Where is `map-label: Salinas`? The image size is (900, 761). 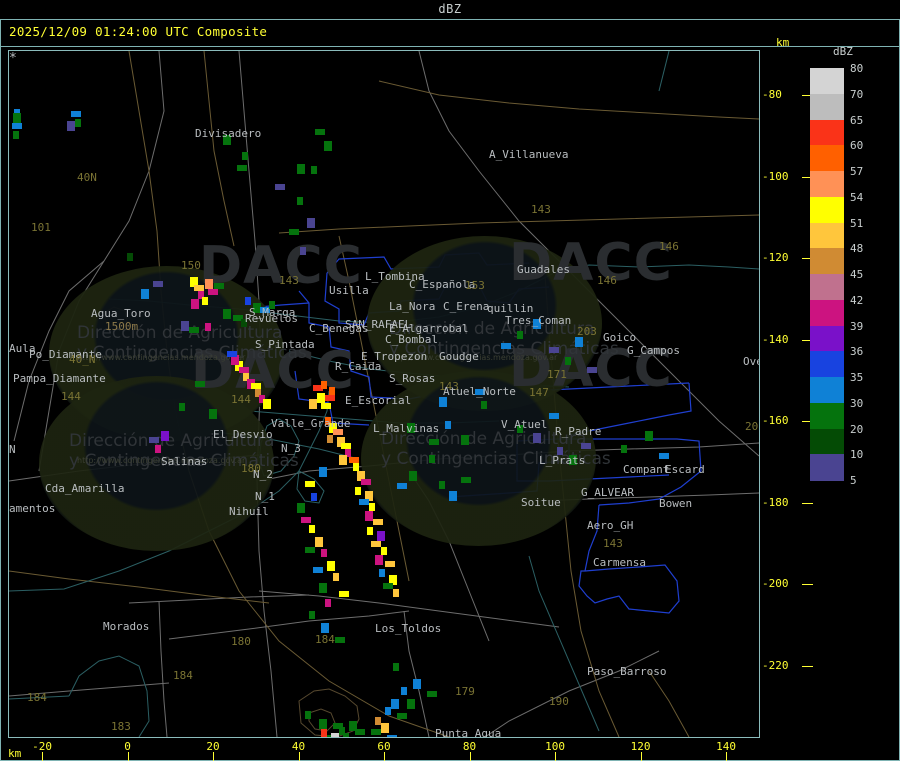
map-label: Salinas is located at coordinates (184, 461).